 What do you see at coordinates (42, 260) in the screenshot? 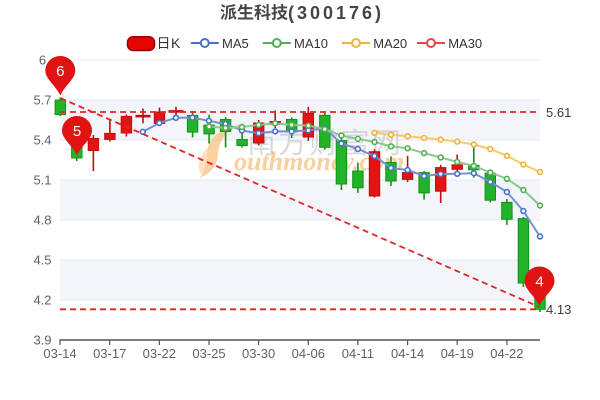
I see `svg-text: 4.5` at bounding box center [42, 260].